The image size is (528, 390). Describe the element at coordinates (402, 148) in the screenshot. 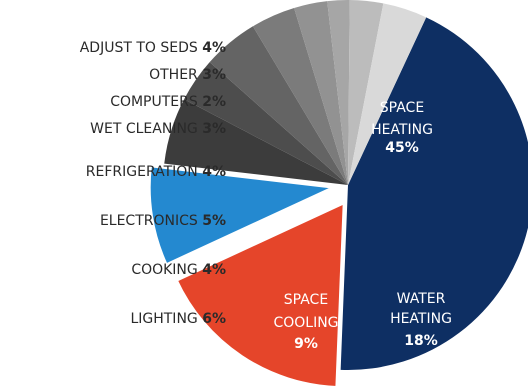

I see `slice-value-space-heating: 45%` at that location.